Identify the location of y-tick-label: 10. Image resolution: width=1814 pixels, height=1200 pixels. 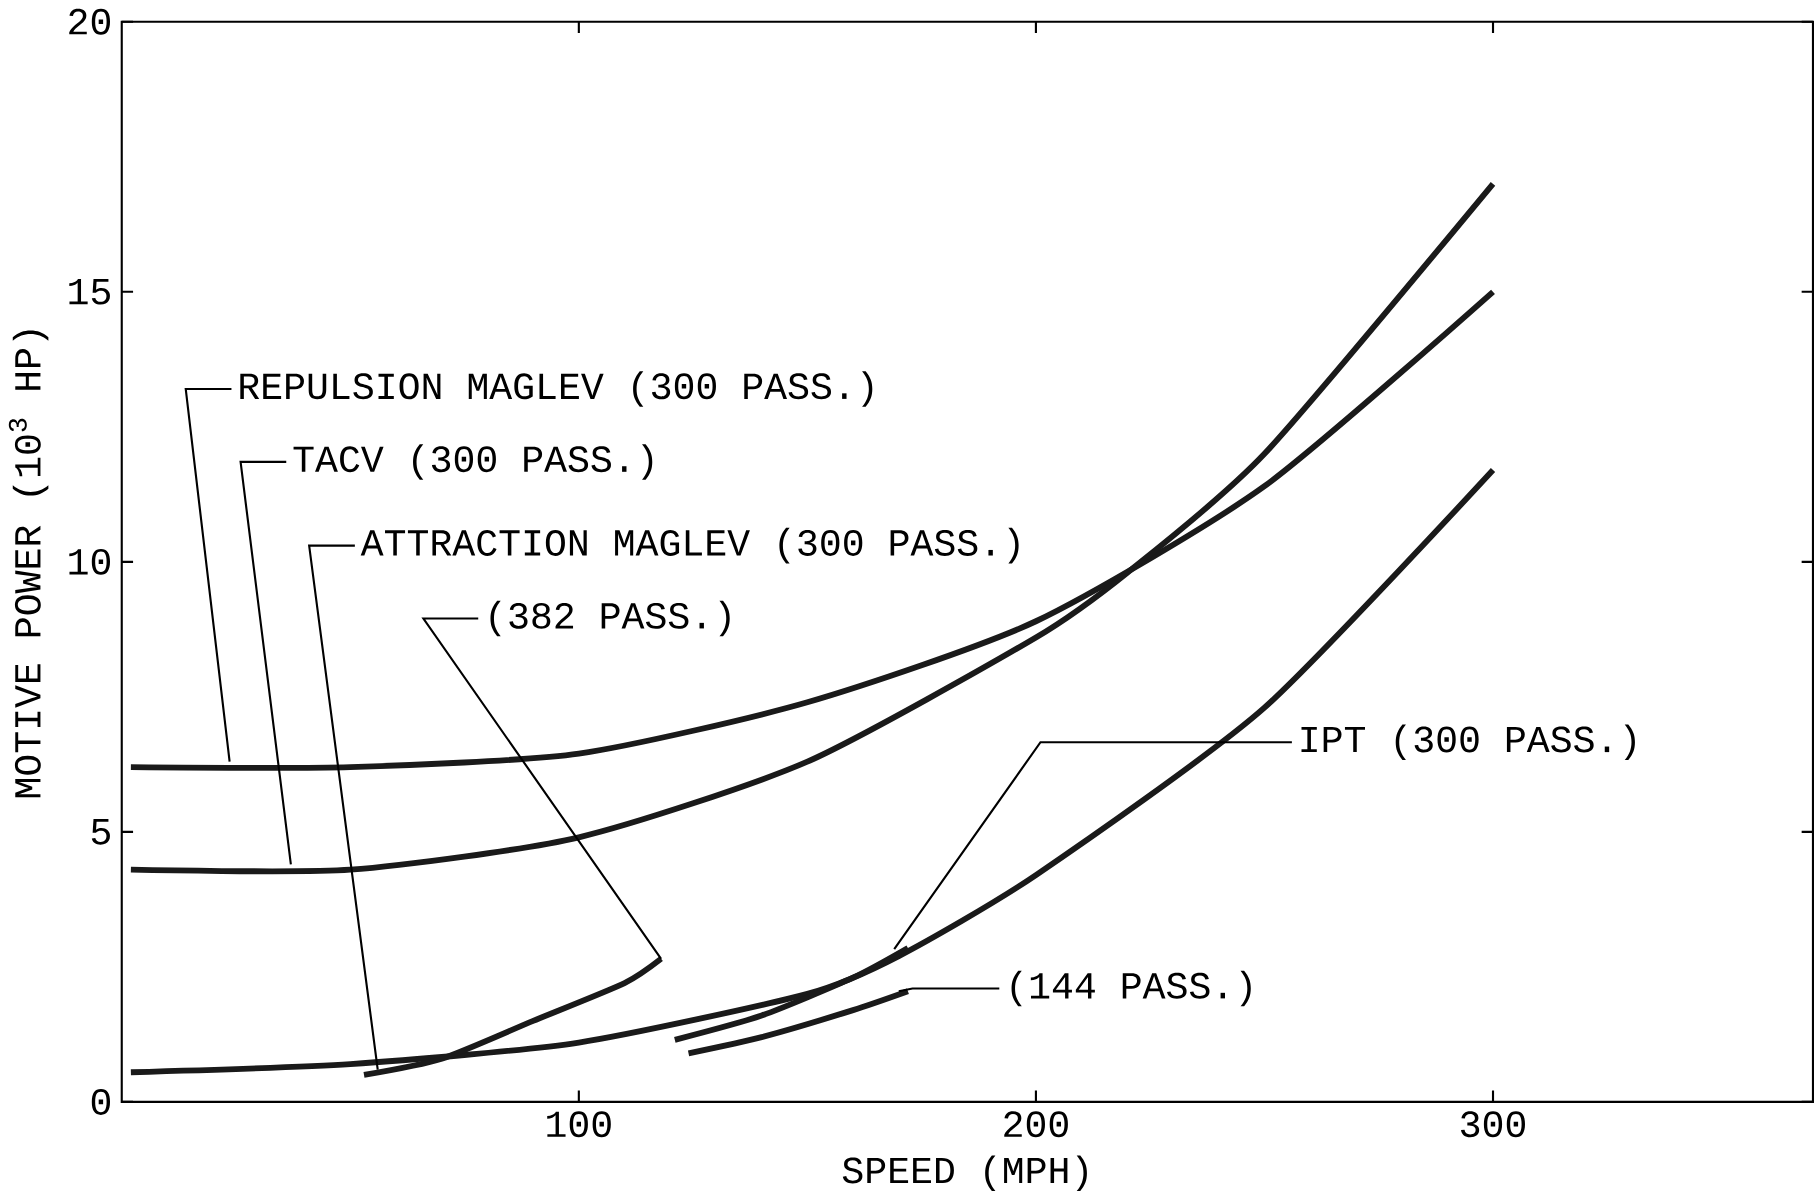
(90, 561).